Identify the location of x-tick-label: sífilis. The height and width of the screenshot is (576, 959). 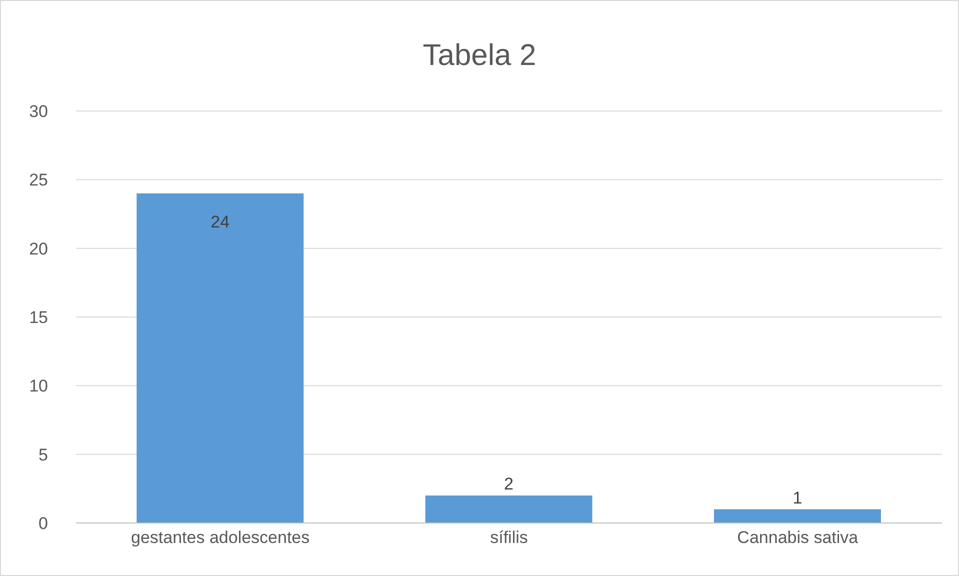
(509, 538).